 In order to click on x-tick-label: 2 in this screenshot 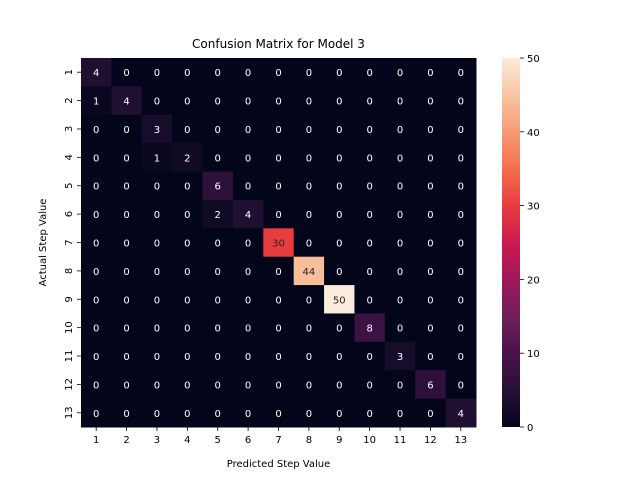, I will do `click(126, 440)`.